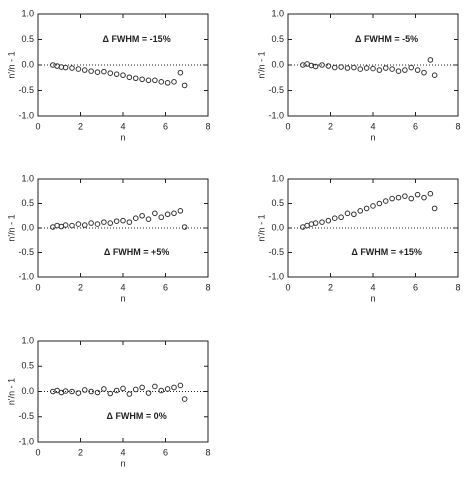 Image resolution: width=476 pixels, height=484 pixels. Describe the element at coordinates (136, 416) in the screenshot. I see `annotation: Δ FWHM = 0%` at that location.